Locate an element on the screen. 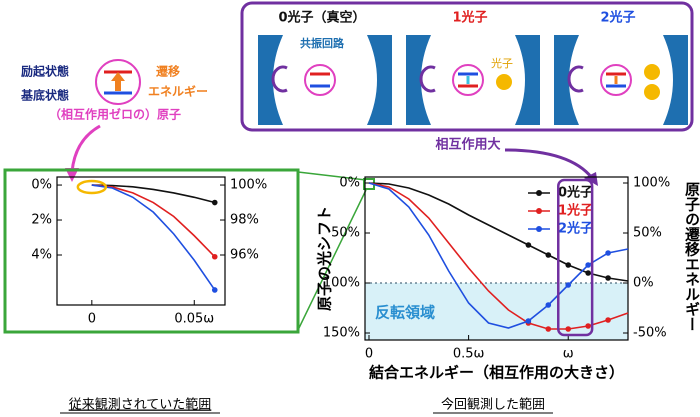  x-tick-label: 0.5ω is located at coordinates (469, 354).